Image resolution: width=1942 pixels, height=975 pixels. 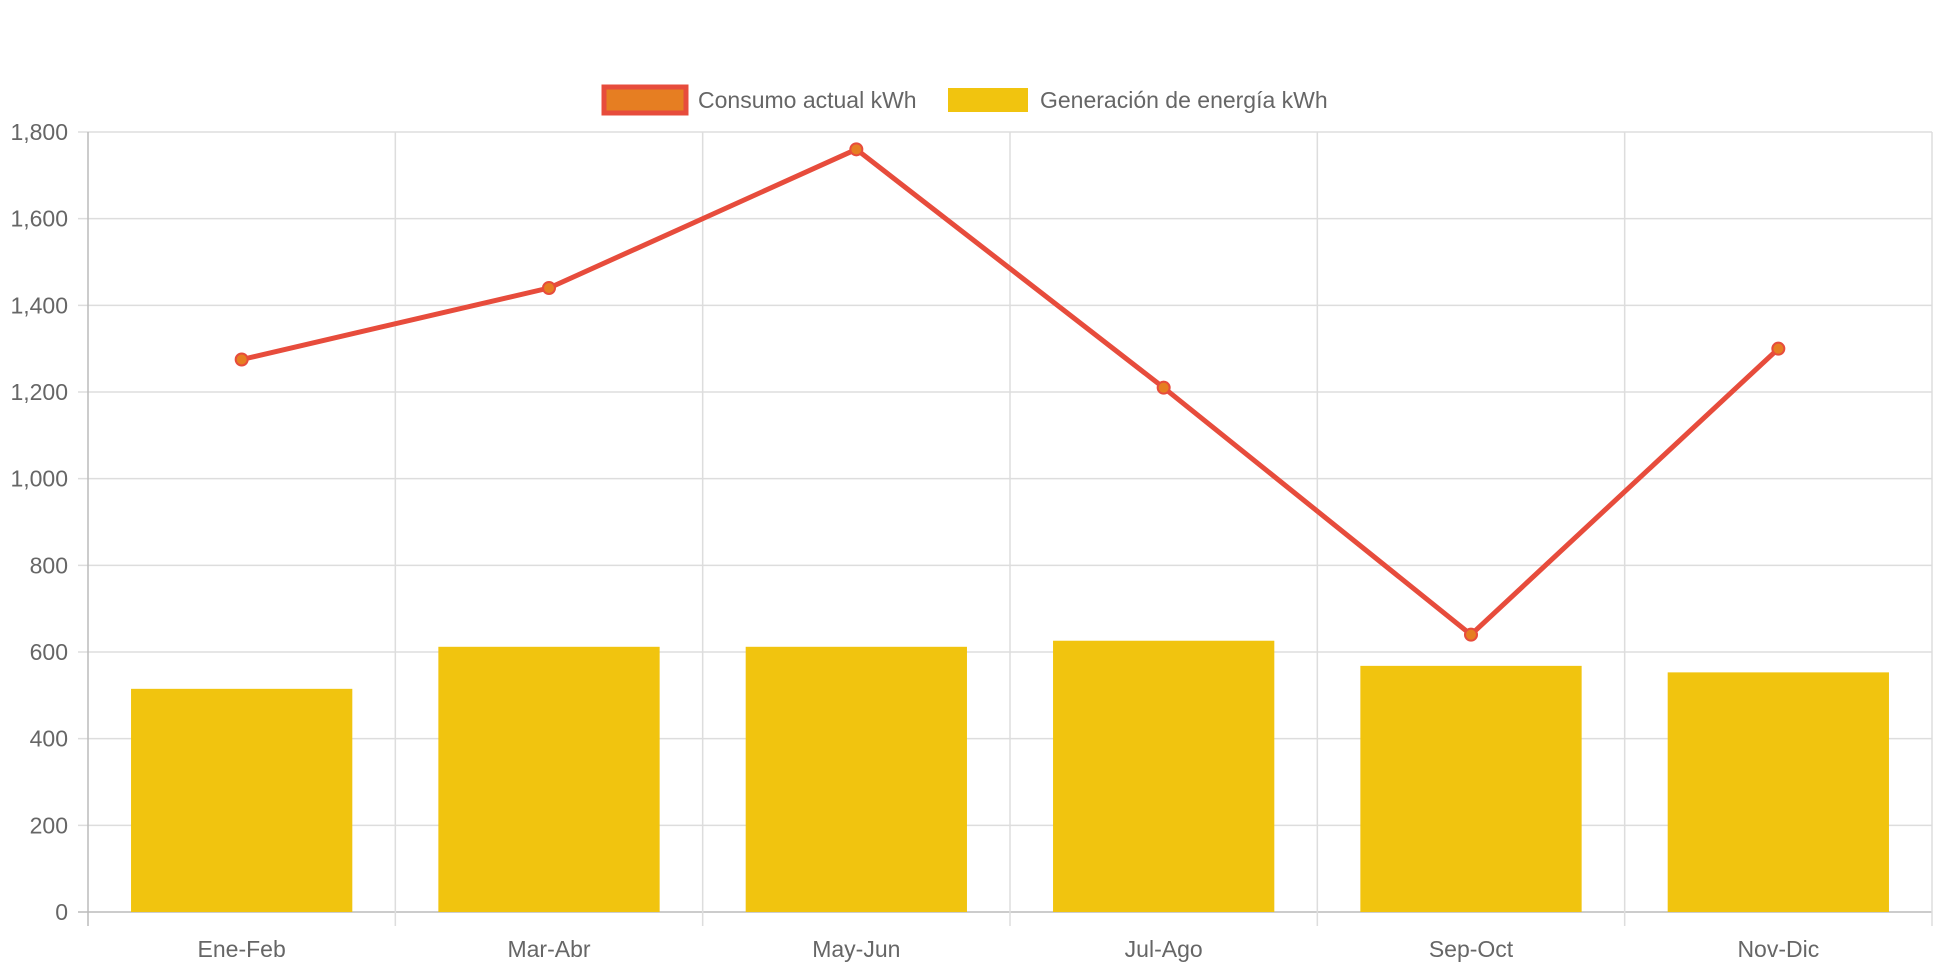 What do you see at coordinates (61, 912) in the screenshot?
I see `y-tick-label: 0` at bounding box center [61, 912].